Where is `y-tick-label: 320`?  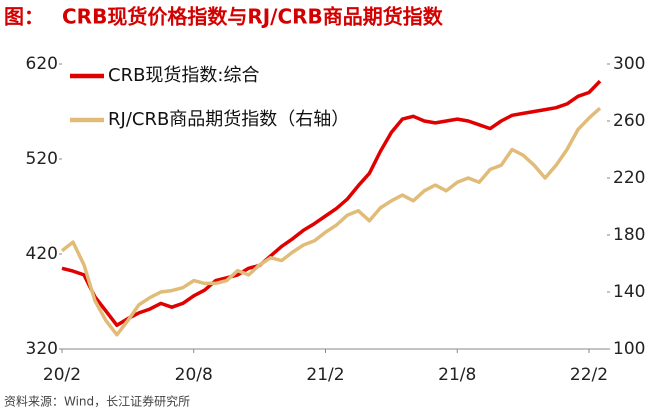
y-tick-label: 320 is located at coordinates (42, 349).